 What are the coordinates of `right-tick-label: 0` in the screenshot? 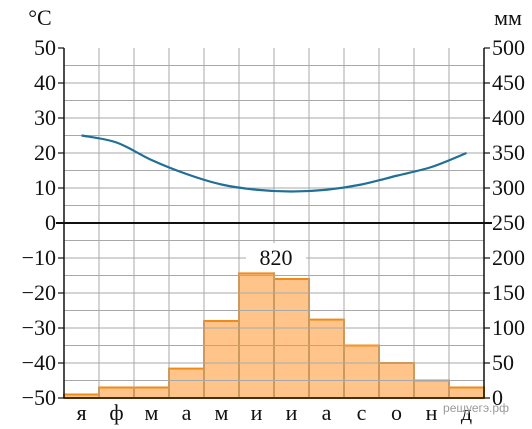 It's located at (497, 397).